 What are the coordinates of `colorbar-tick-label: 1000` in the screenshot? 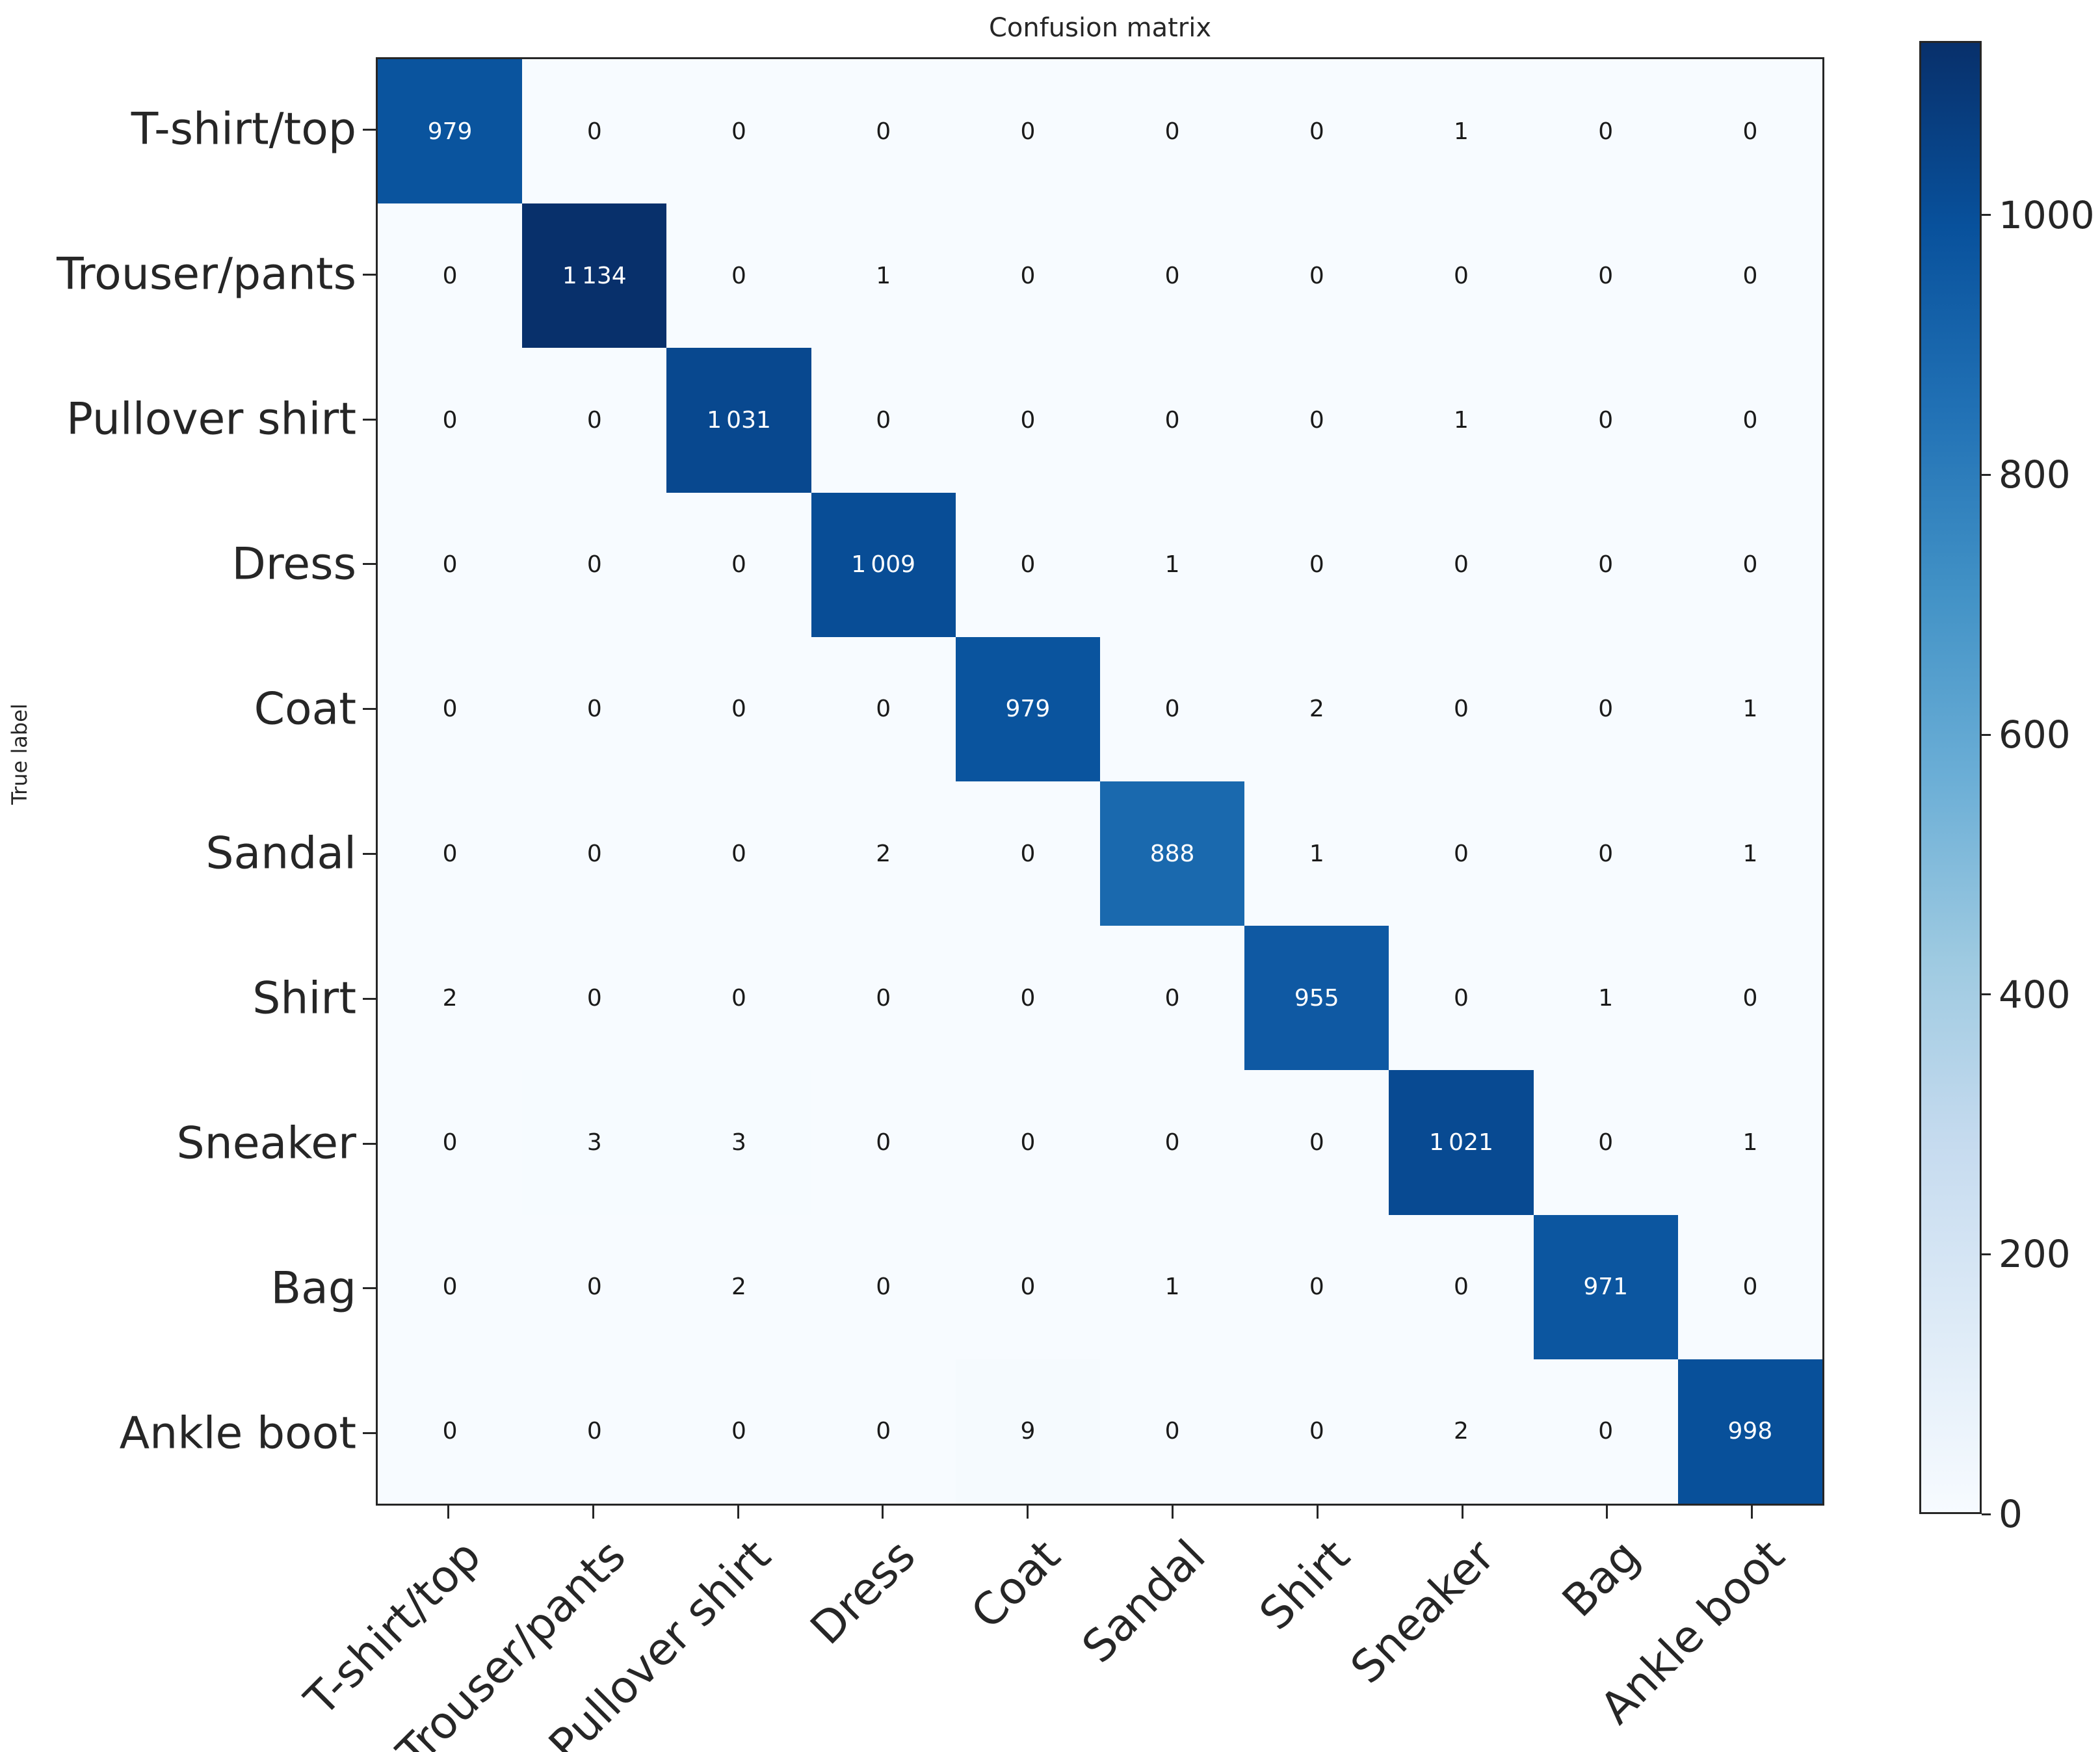 It's located at (2047, 214).